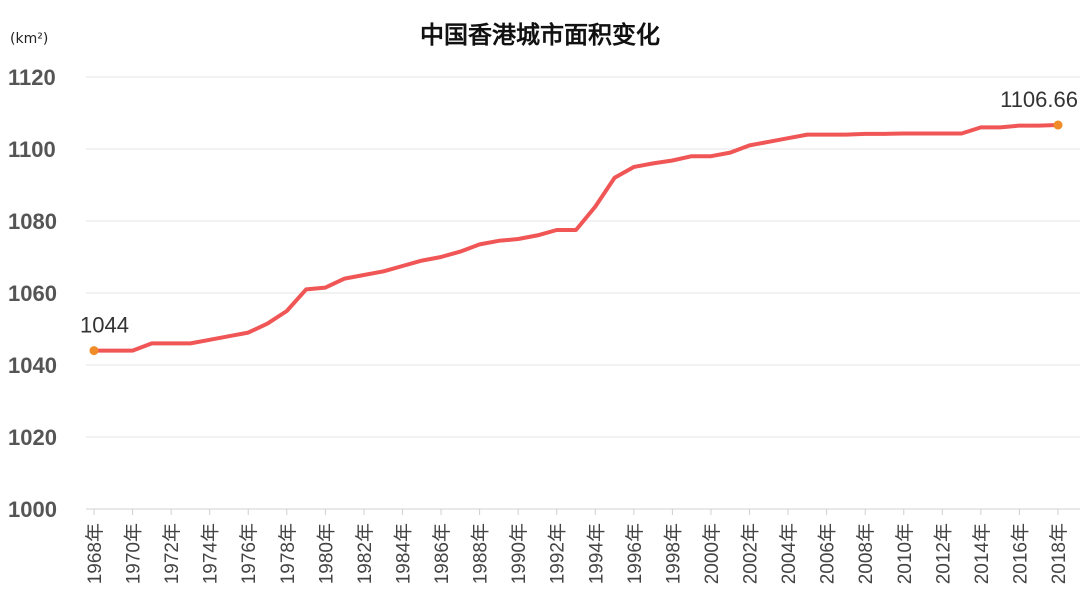 This screenshot has height=608, width=1080. Describe the element at coordinates (1020, 553) in the screenshot. I see `x-tick-label: 2016年` at that location.